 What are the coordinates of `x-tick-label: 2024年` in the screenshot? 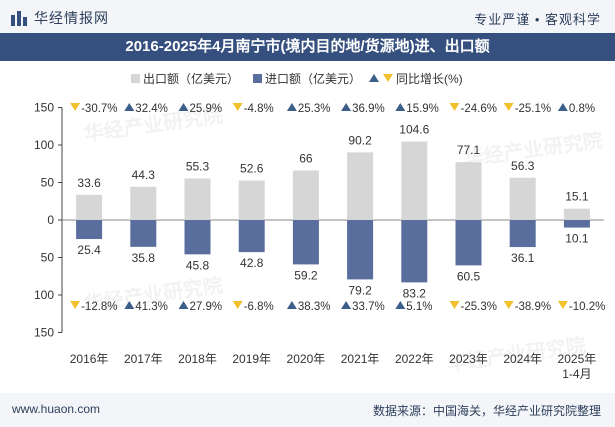 It's located at (522, 359).